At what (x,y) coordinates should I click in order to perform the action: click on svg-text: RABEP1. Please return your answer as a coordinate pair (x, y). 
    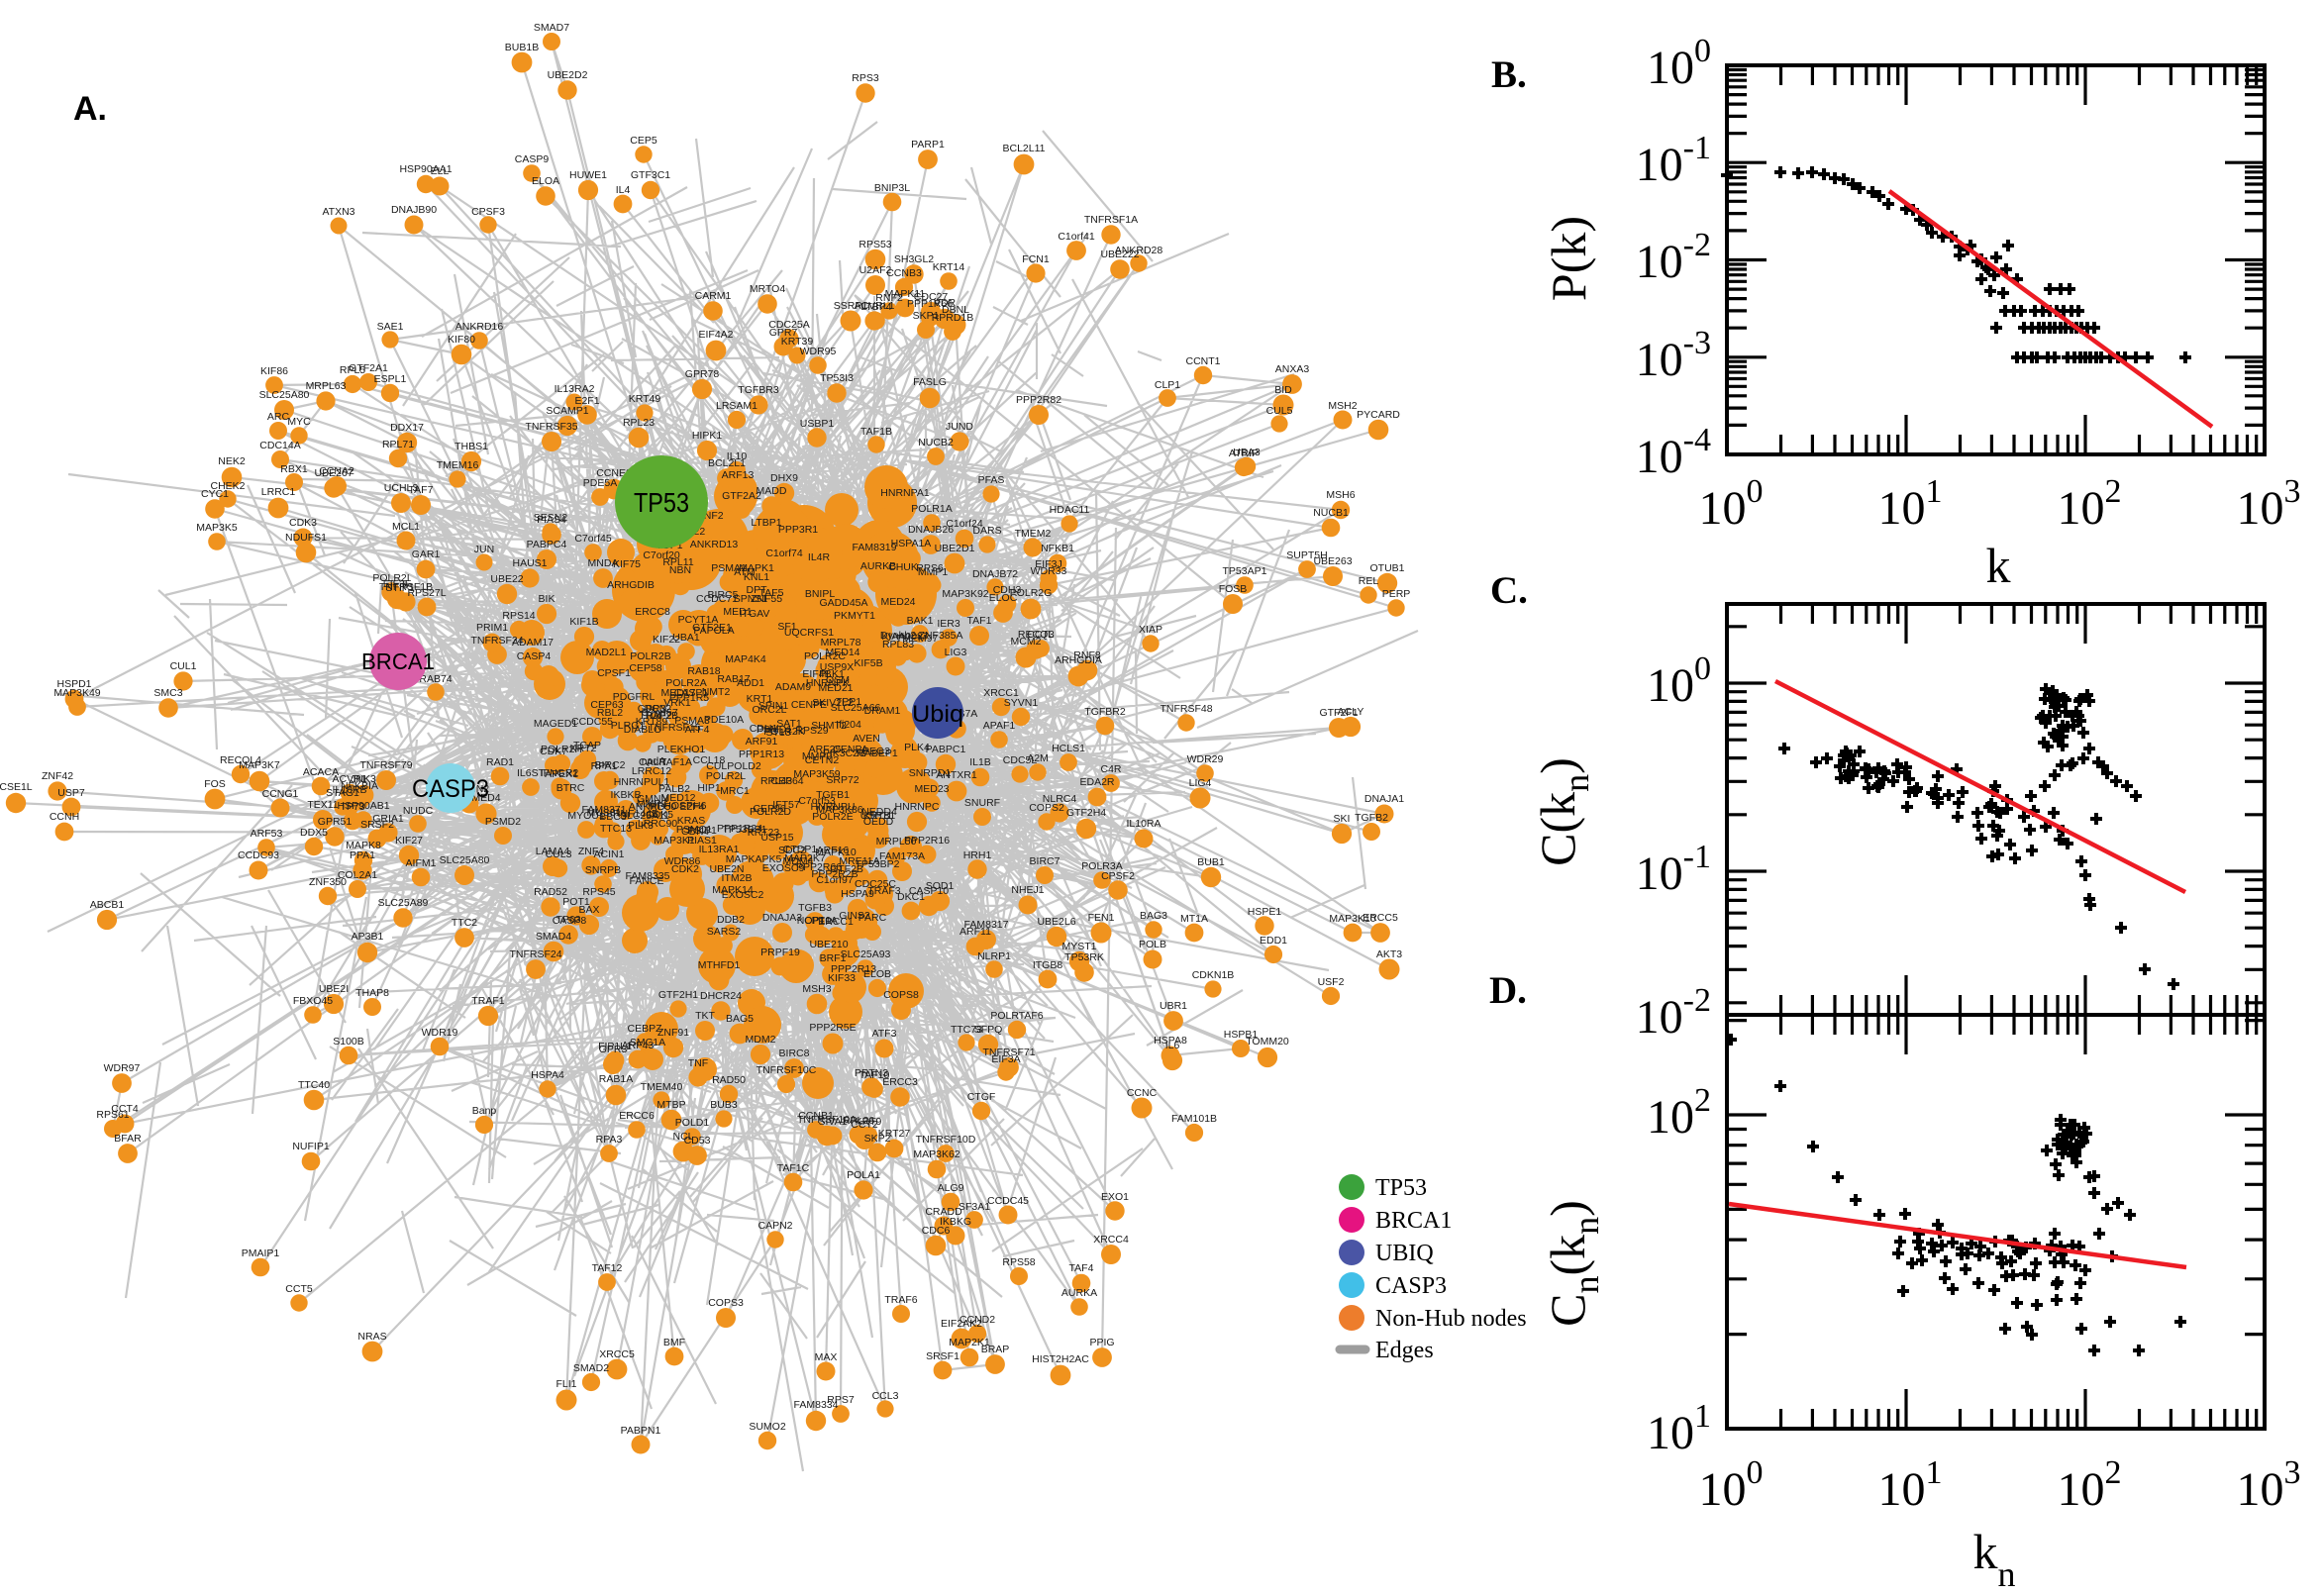
    Looking at the image, I should click on (877, 753).